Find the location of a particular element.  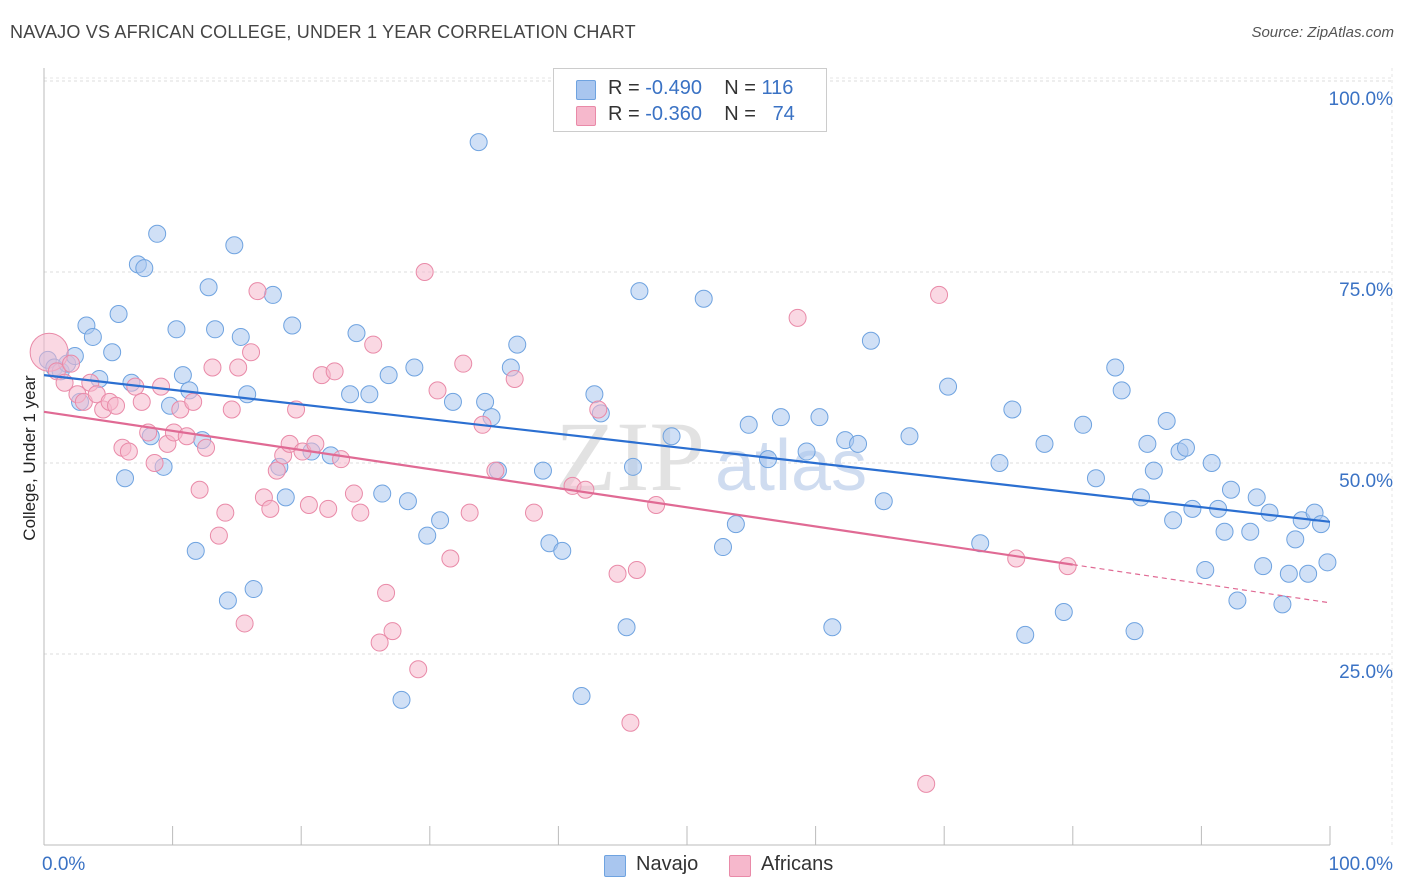

trendline-africans is located at coordinates (558, 488).